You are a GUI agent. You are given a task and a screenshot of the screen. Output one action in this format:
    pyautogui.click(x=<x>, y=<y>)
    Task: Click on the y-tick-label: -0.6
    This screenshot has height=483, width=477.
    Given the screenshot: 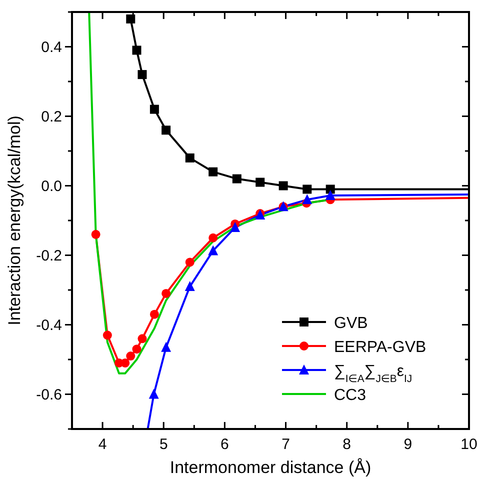 What is the action you would take?
    pyautogui.click(x=49, y=395)
    